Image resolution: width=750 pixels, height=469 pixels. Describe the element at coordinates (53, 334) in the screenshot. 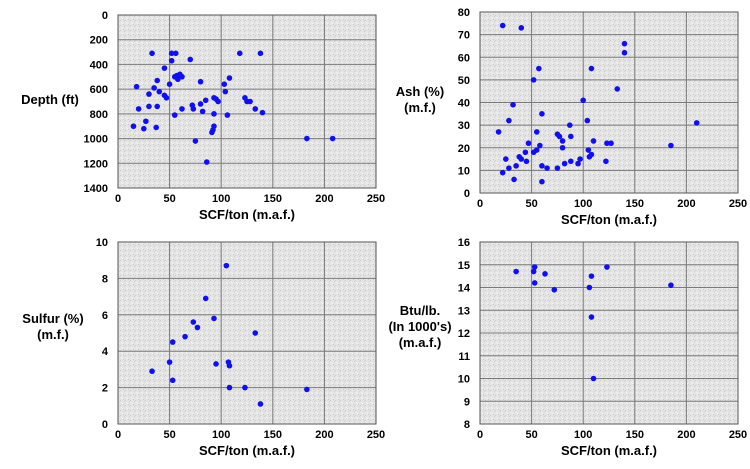

I see `sulfur-y-axis-label: (m.f.)` at that location.